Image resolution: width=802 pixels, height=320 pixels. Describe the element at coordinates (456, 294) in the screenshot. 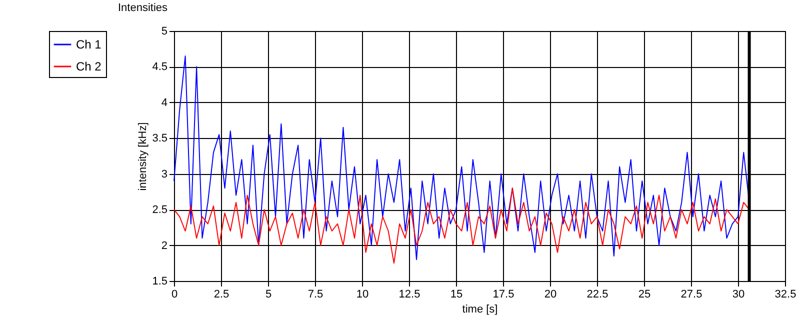

I see `x-tick-label: 15` at that location.